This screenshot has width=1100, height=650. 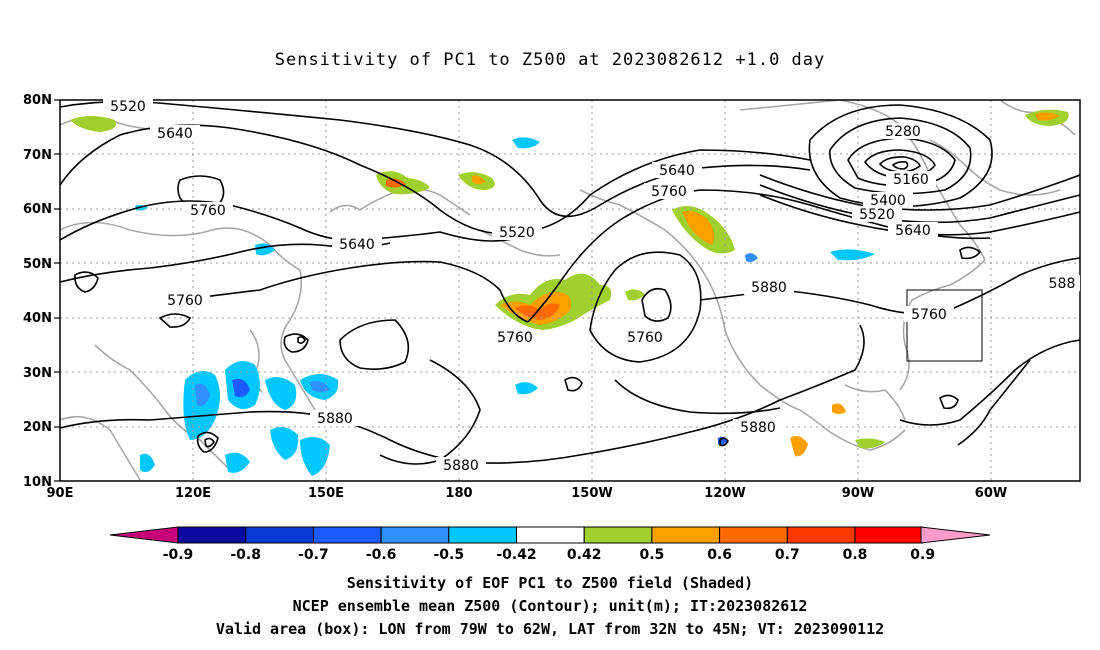 I want to click on colorbar-label: -0.42, so click(x=516, y=555).